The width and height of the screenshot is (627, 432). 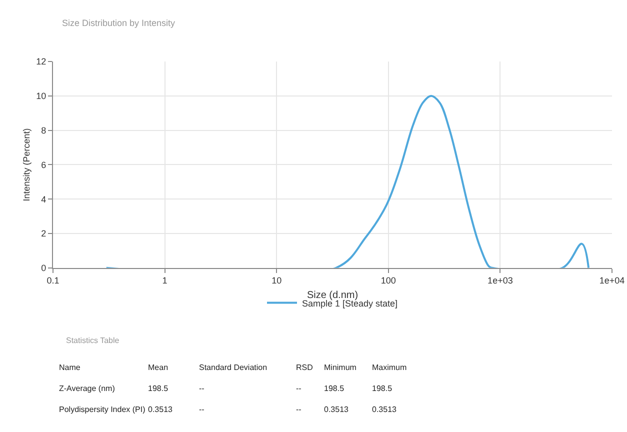 What do you see at coordinates (43, 268) in the screenshot?
I see `y-tick-label: 0` at bounding box center [43, 268].